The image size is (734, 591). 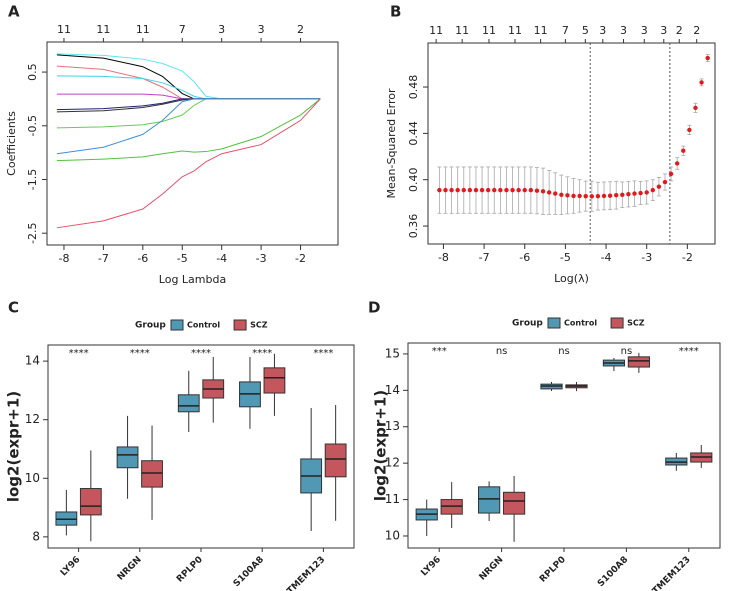 I want to click on y-tick-label: 0.44, so click(x=413, y=133).